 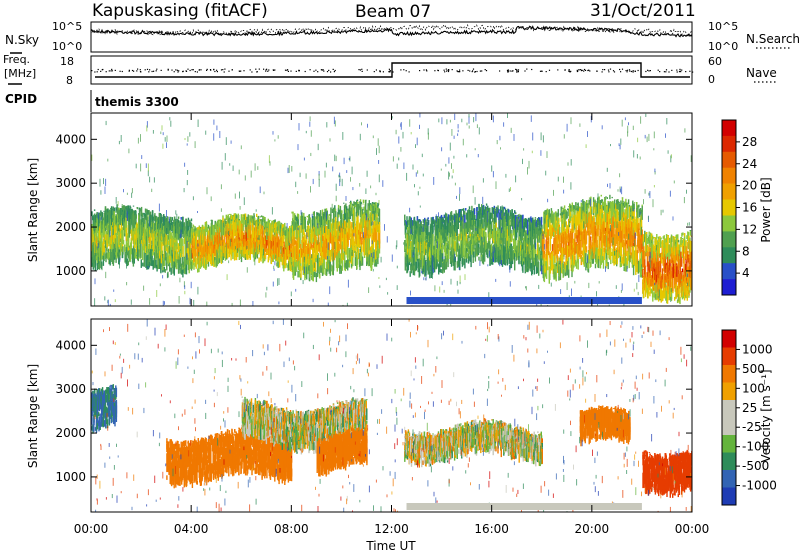 What do you see at coordinates (137, 102) in the screenshot?
I see `cpid-text: themis 3300` at bounding box center [137, 102].